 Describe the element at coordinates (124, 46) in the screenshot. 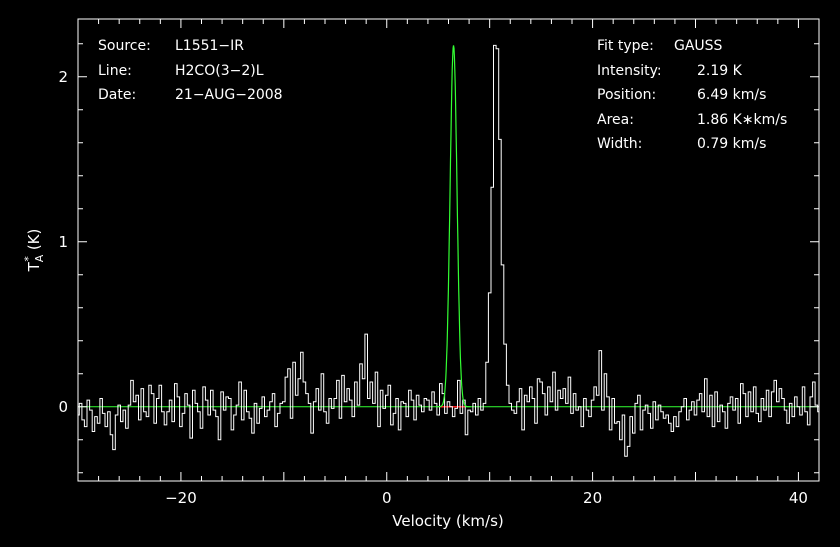

I see `source-label: Source:` at that location.